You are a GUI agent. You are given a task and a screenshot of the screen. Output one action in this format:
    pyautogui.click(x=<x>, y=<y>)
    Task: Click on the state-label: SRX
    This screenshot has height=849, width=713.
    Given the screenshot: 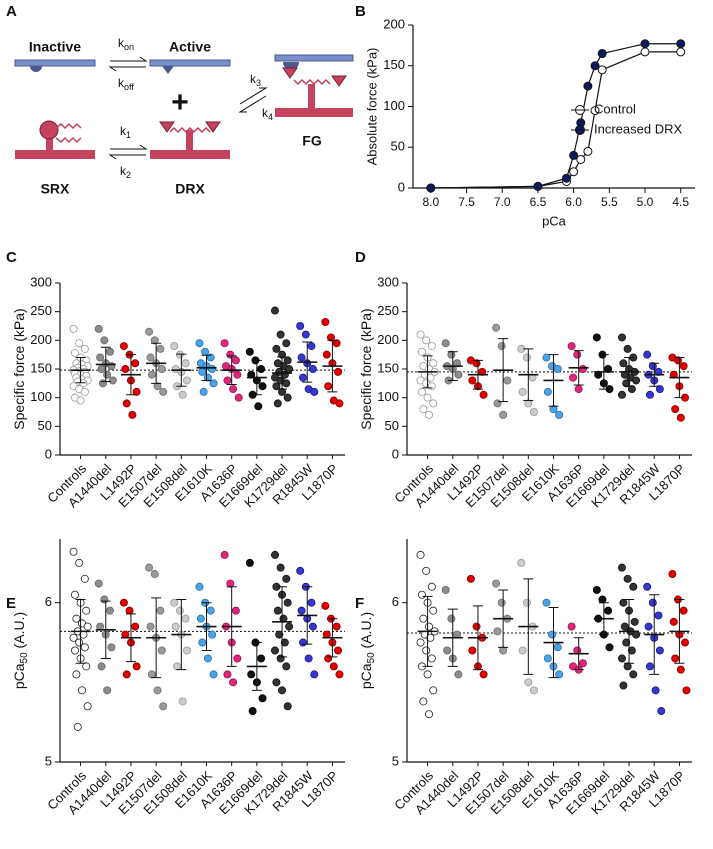 What is the action you would take?
    pyautogui.click(x=55, y=189)
    